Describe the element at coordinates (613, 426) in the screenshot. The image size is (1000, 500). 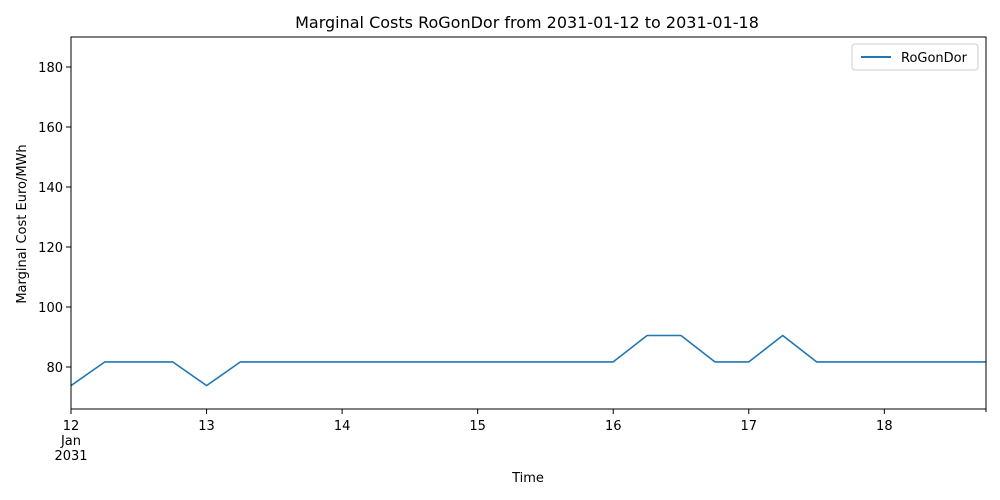
I see `x-tick-label: 16` at that location.